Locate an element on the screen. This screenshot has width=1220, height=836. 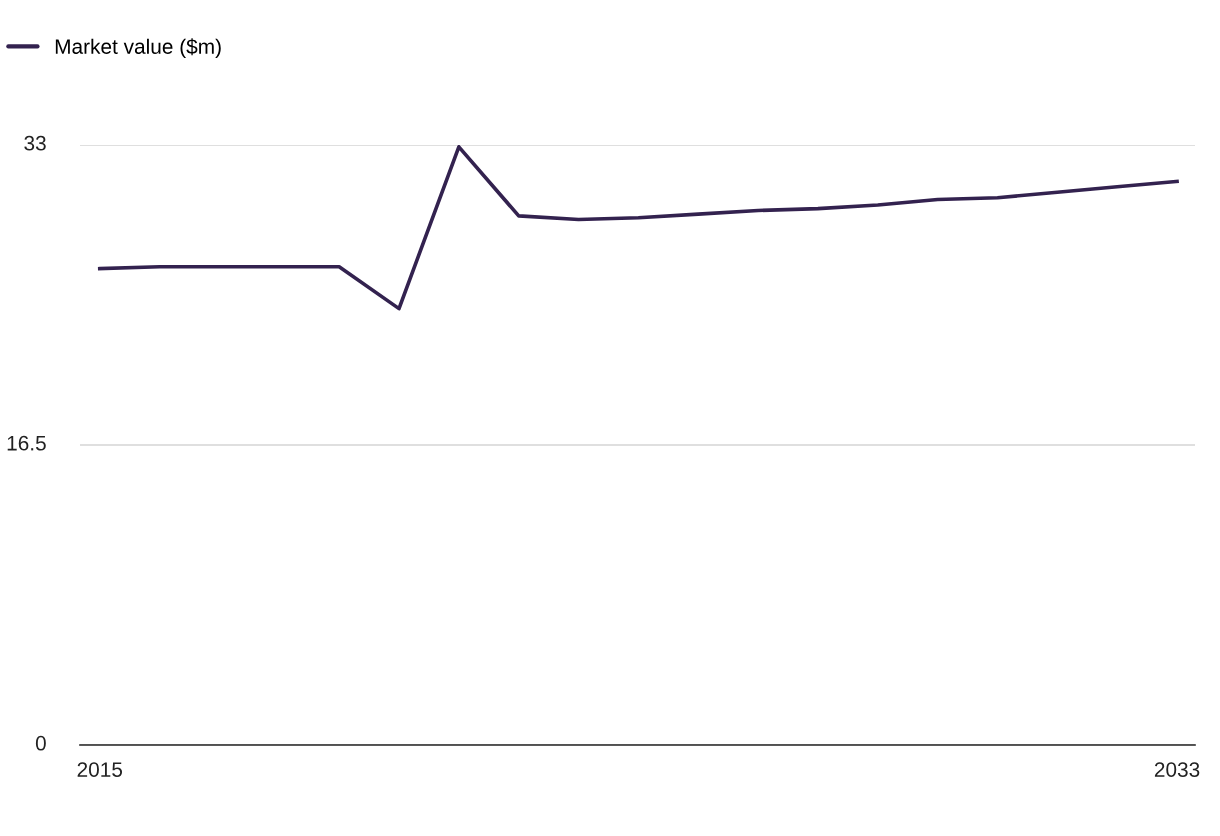
x-tick-label: 2015 is located at coordinates (100, 769).